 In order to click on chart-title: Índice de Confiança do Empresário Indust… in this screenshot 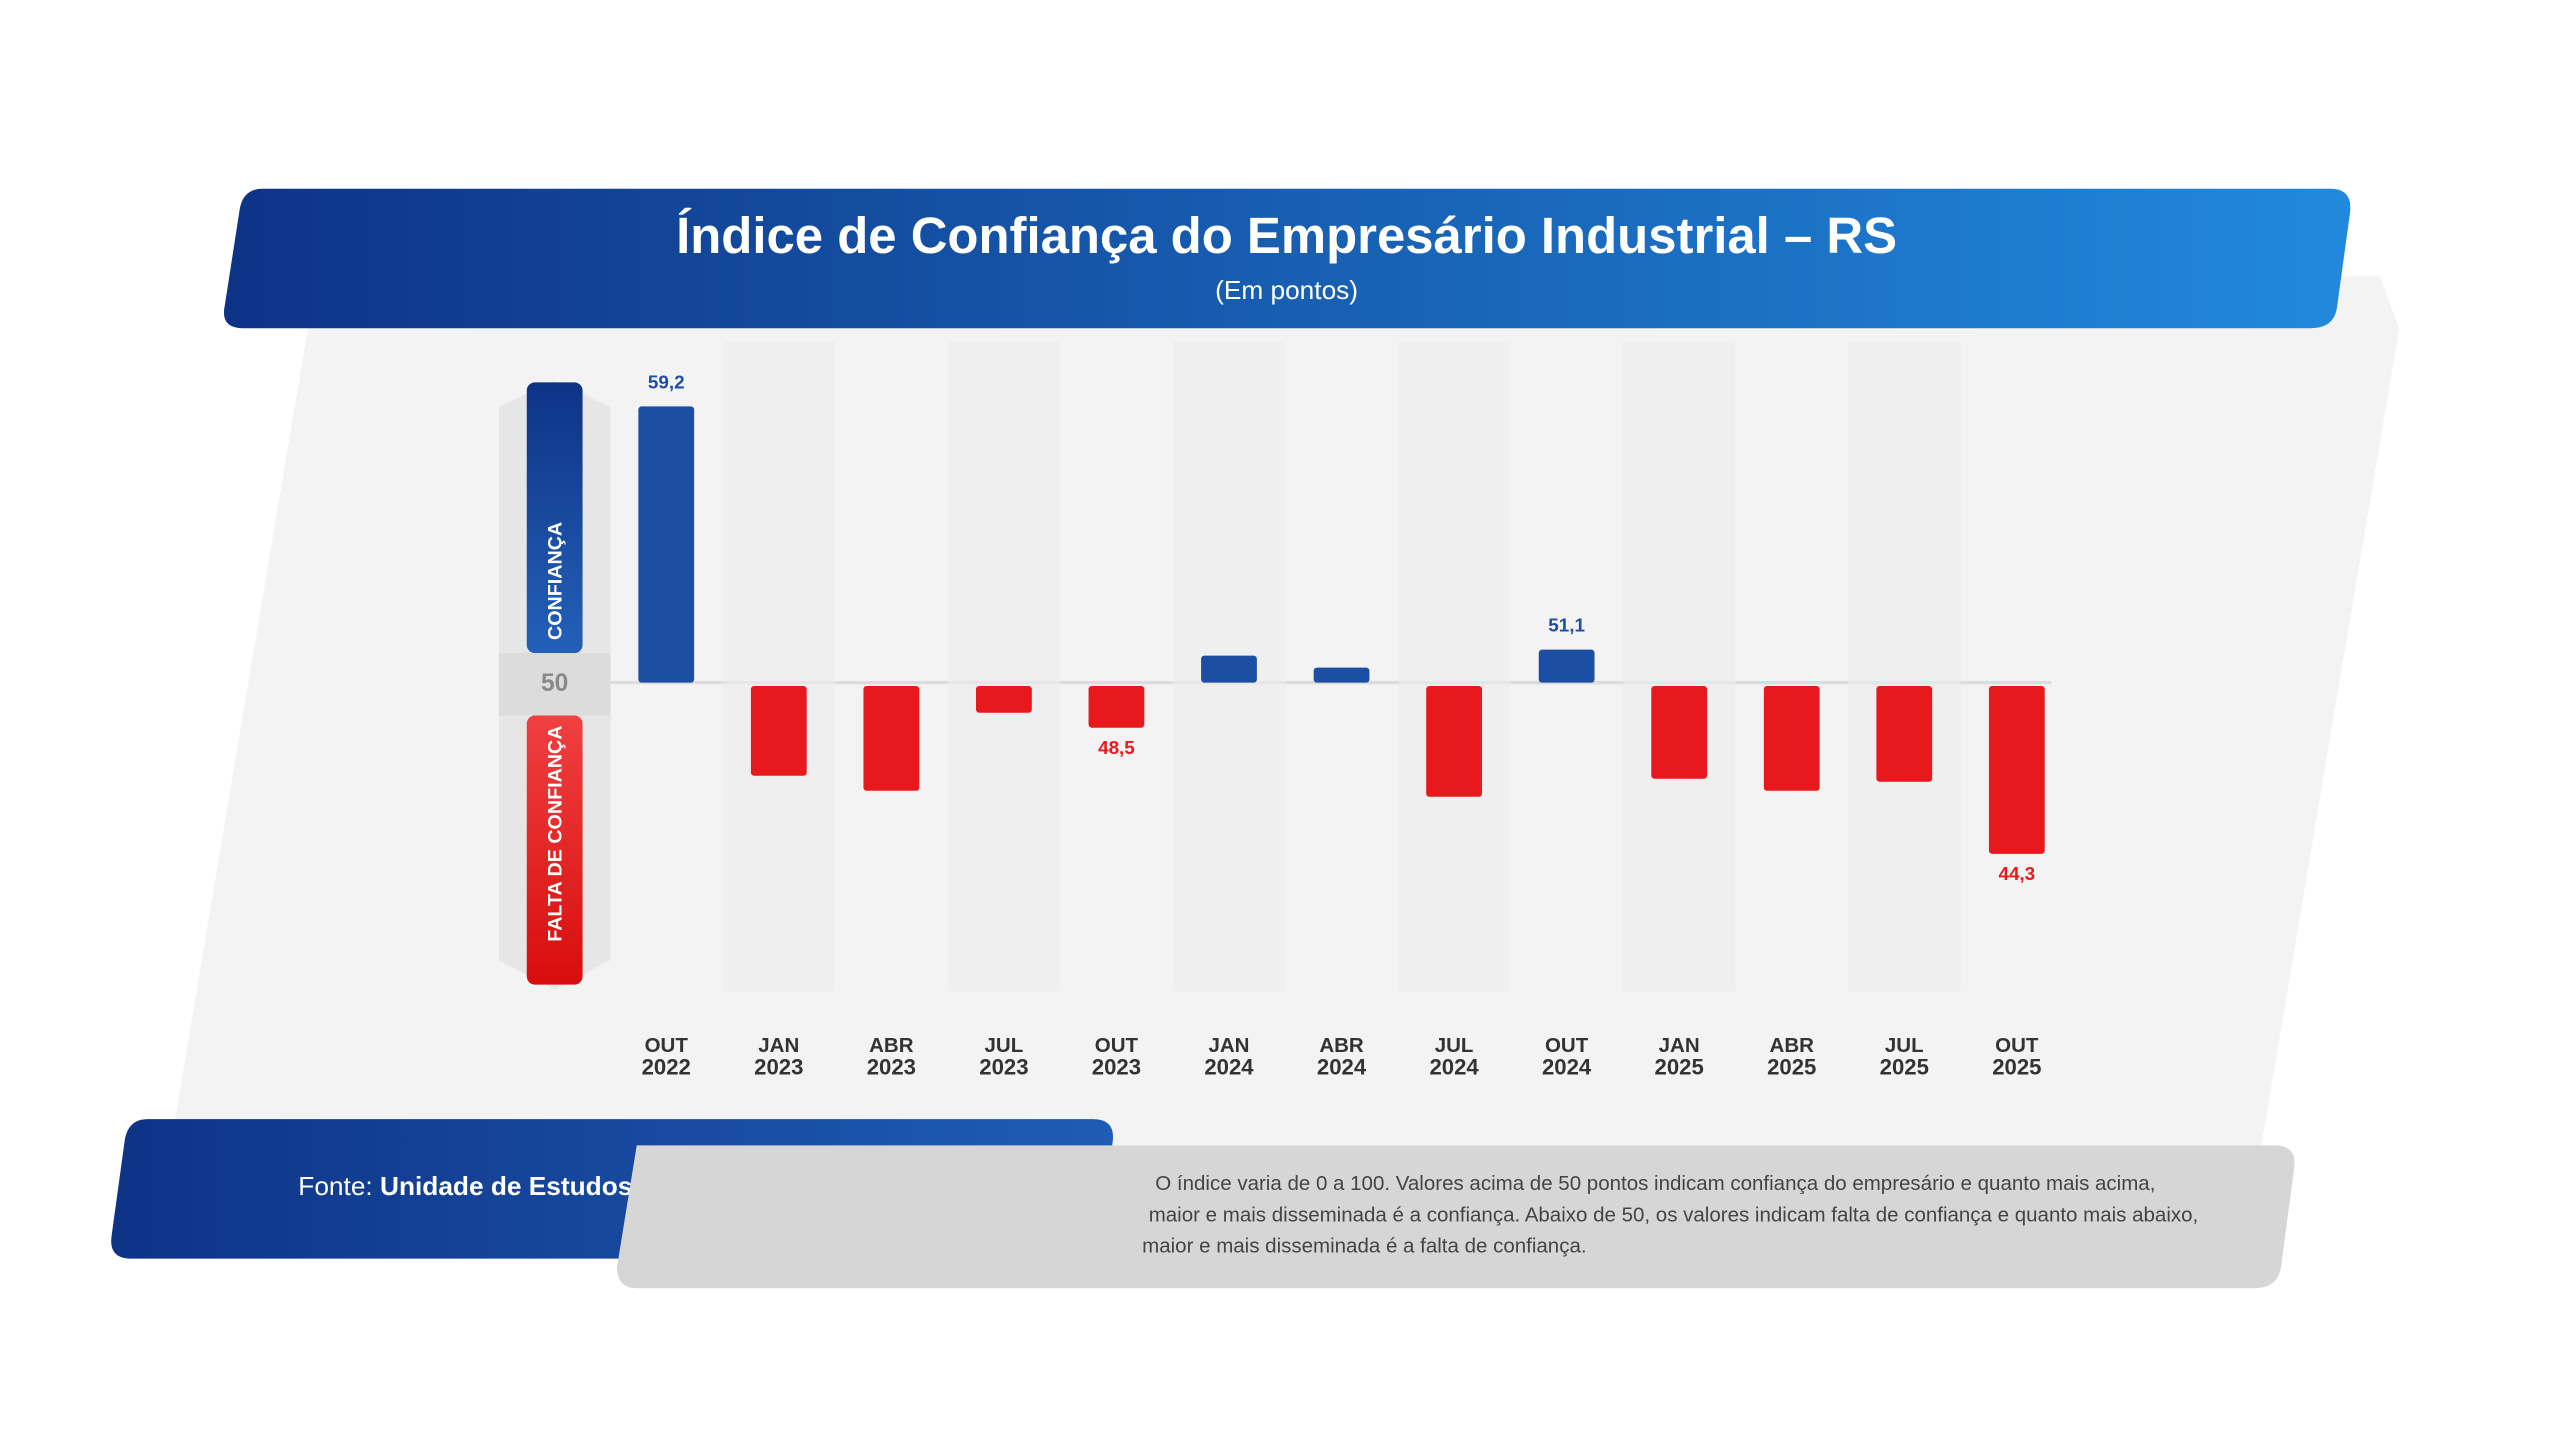, I will do `click(1286, 235)`.